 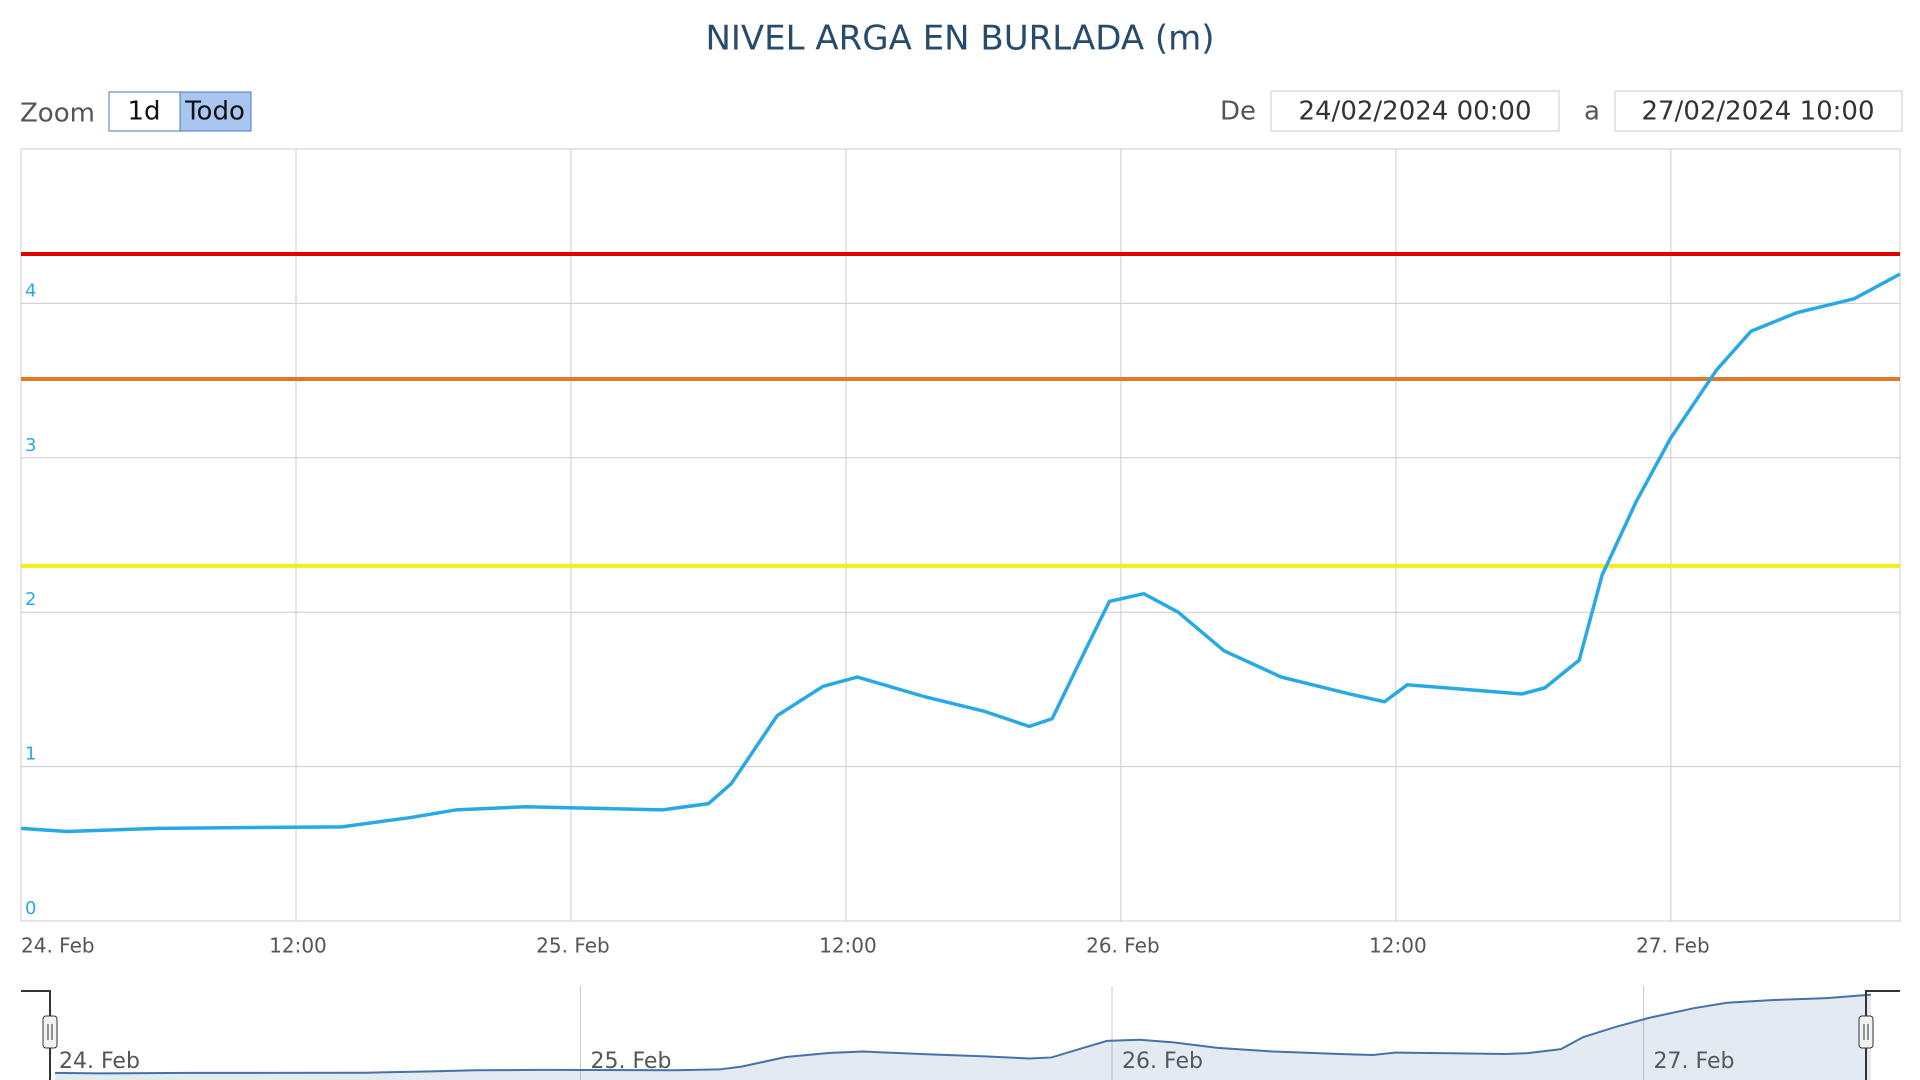 I want to click on navigator-tick-label: 26. Feb, so click(x=1162, y=1061).